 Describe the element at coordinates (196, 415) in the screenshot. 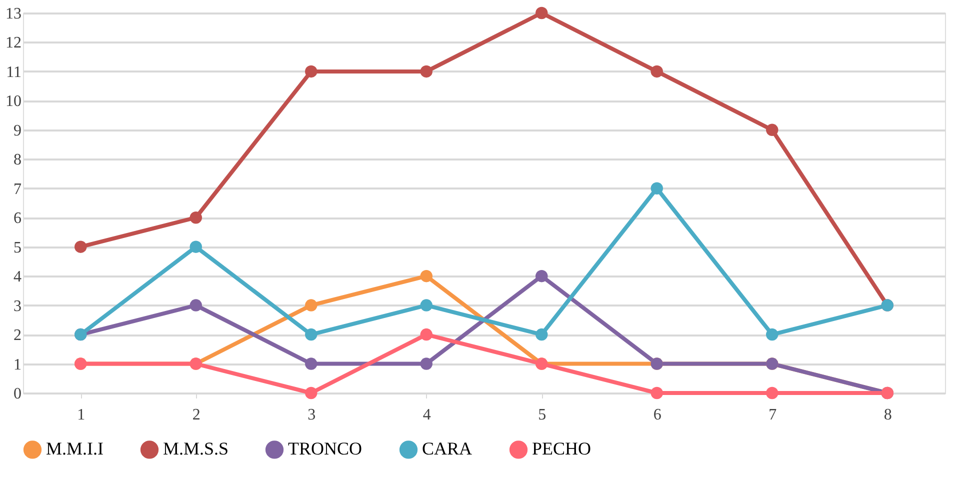

I see `x-tick-label: 2` at that location.